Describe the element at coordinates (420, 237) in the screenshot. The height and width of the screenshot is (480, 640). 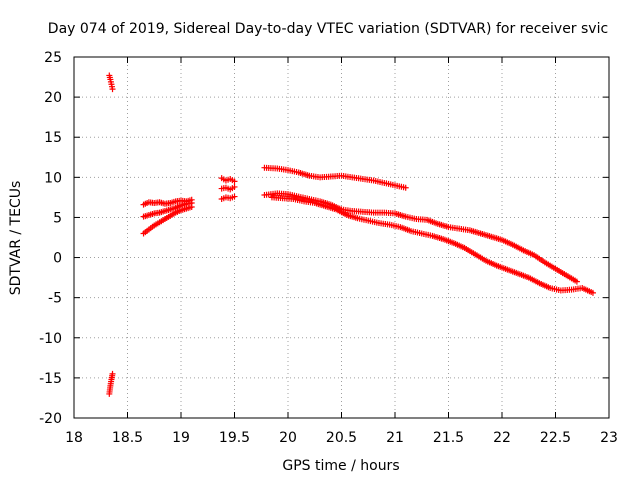
I see `series-track-j` at that location.